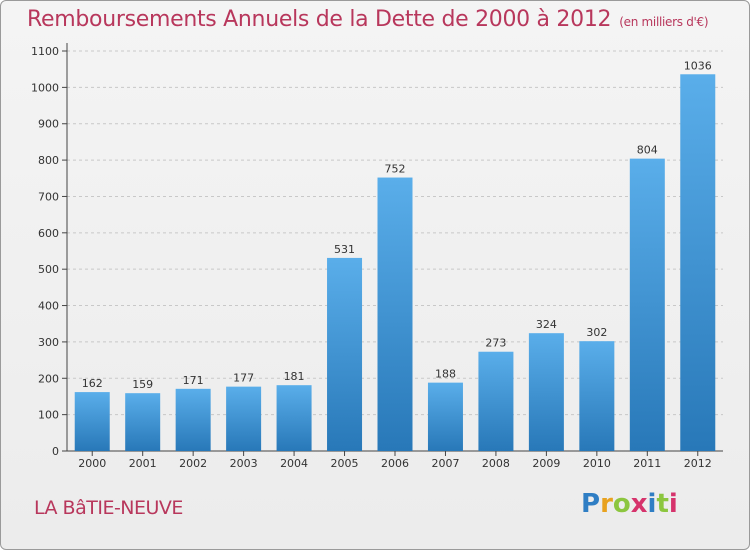  Describe the element at coordinates (546, 392) in the screenshot. I see `bar-2009` at that location.